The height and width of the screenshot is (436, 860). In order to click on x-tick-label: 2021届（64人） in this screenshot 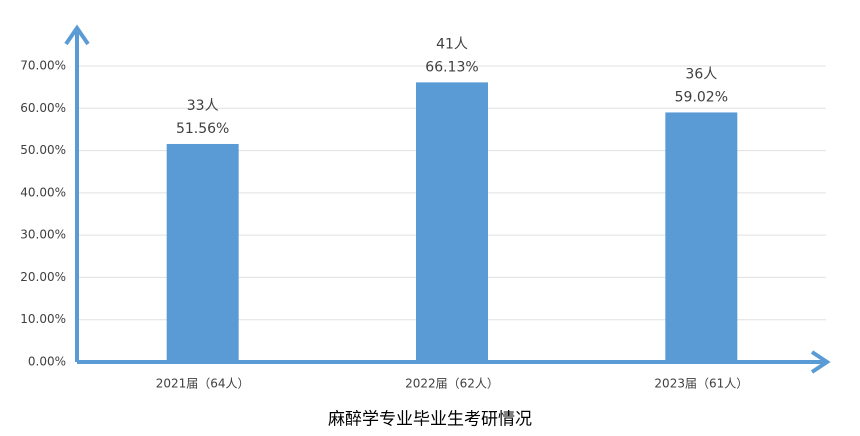, I will do `click(203, 384)`.